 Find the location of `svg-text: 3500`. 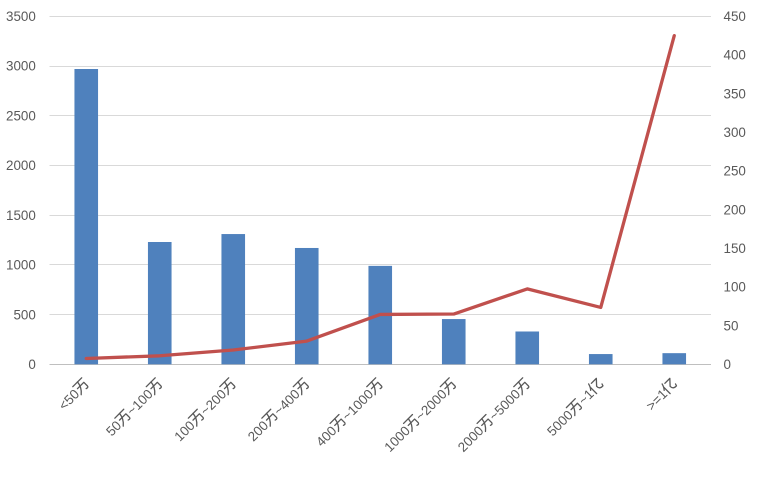

svg-text: 3500 is located at coordinates (21, 16).